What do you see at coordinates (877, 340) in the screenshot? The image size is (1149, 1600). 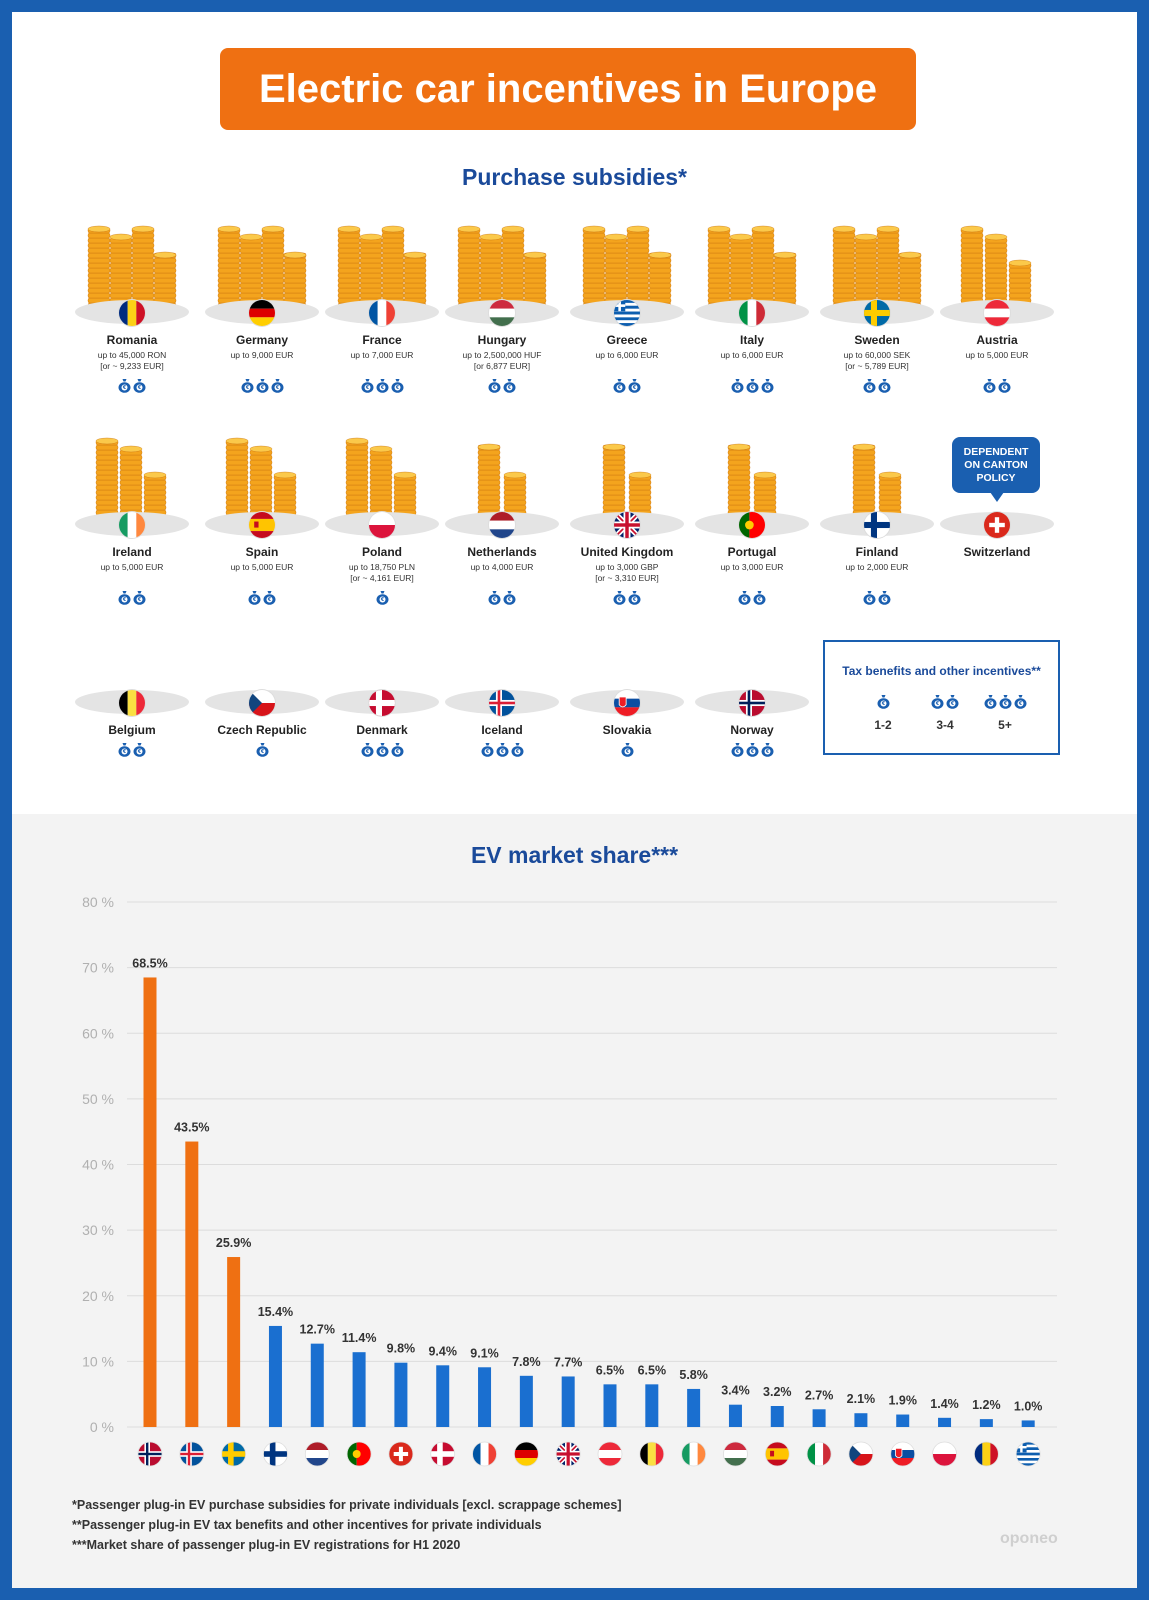 I see `country-name: Sweden` at bounding box center [877, 340].